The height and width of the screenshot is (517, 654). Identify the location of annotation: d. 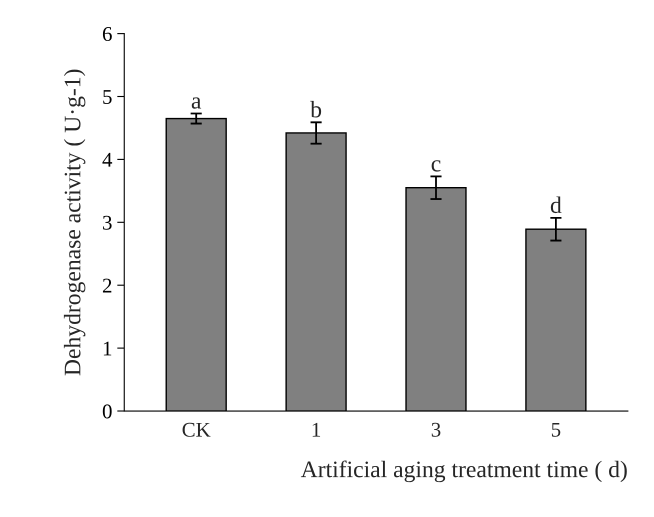
(556, 205).